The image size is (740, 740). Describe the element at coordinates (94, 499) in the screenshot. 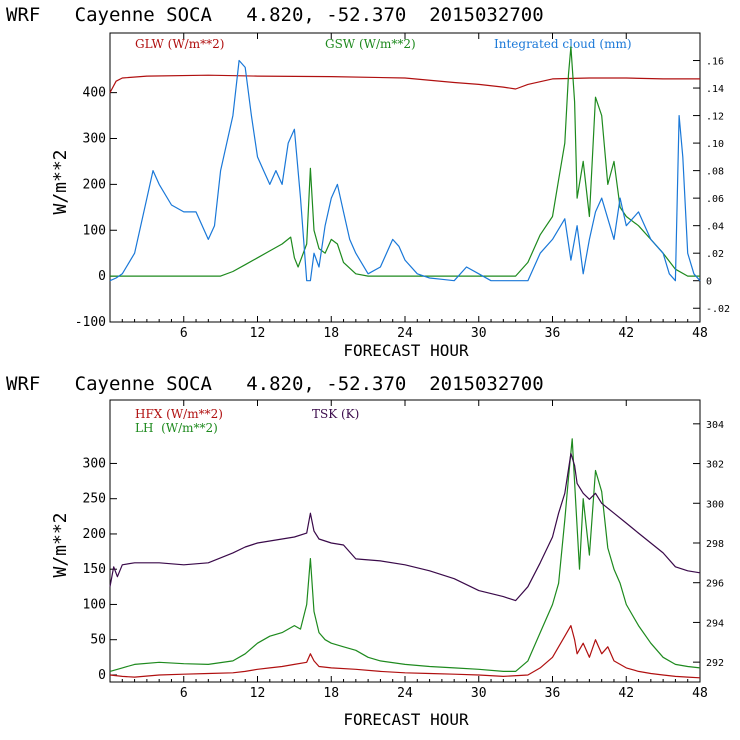

I see `bottom-y-tick-label: 250` at that location.